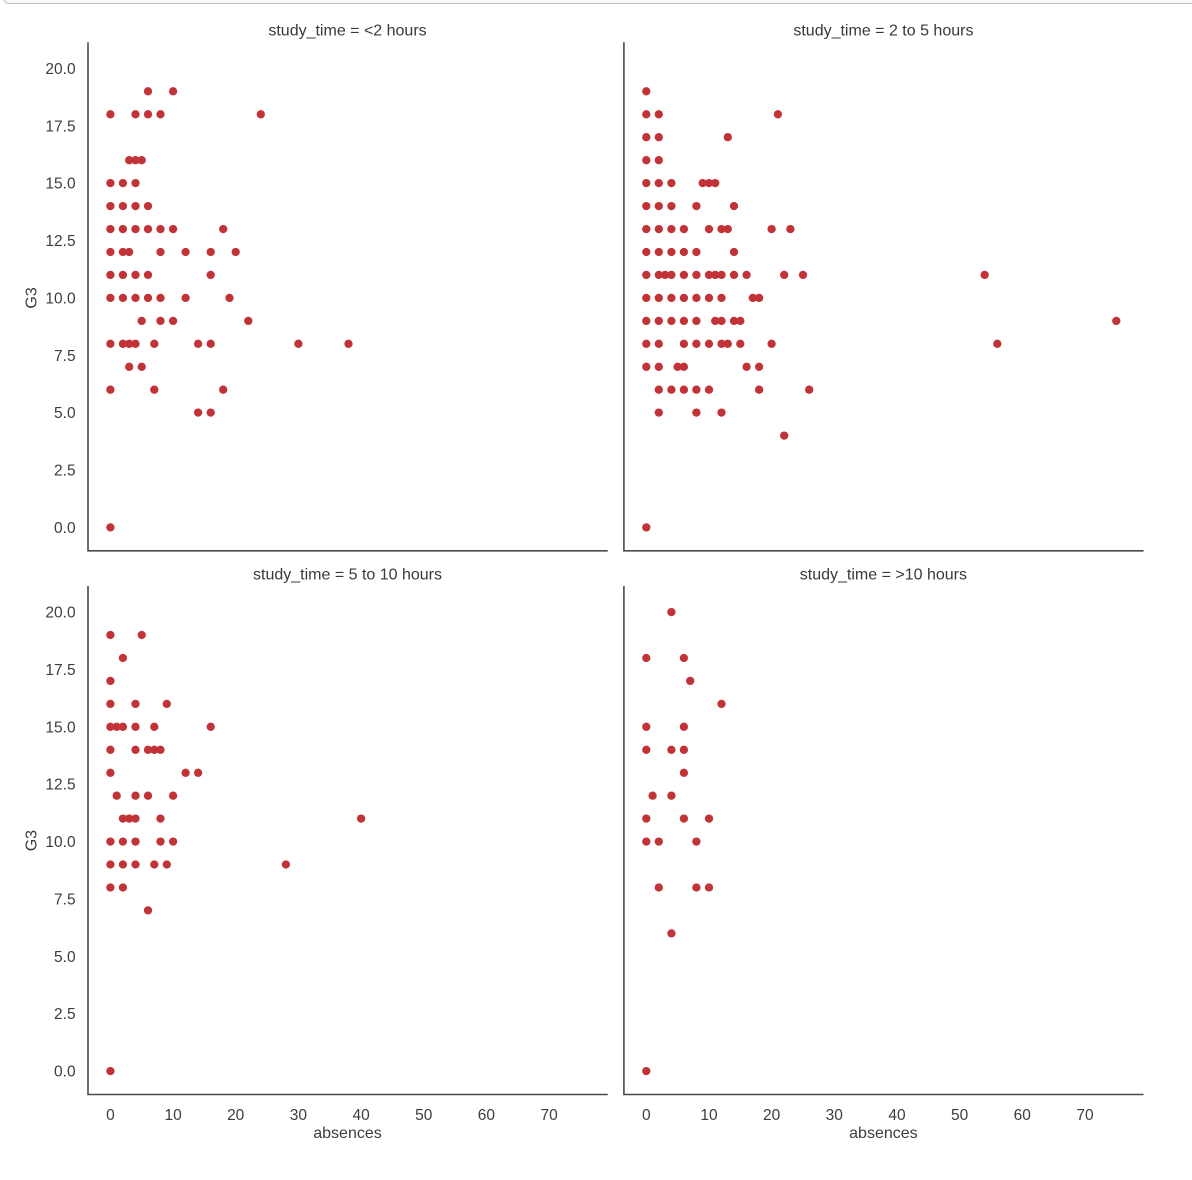 This screenshot has height=1180, width=1192. What do you see at coordinates (347, 31) in the screenshot?
I see `svg-text: study_time = <2 hours` at bounding box center [347, 31].